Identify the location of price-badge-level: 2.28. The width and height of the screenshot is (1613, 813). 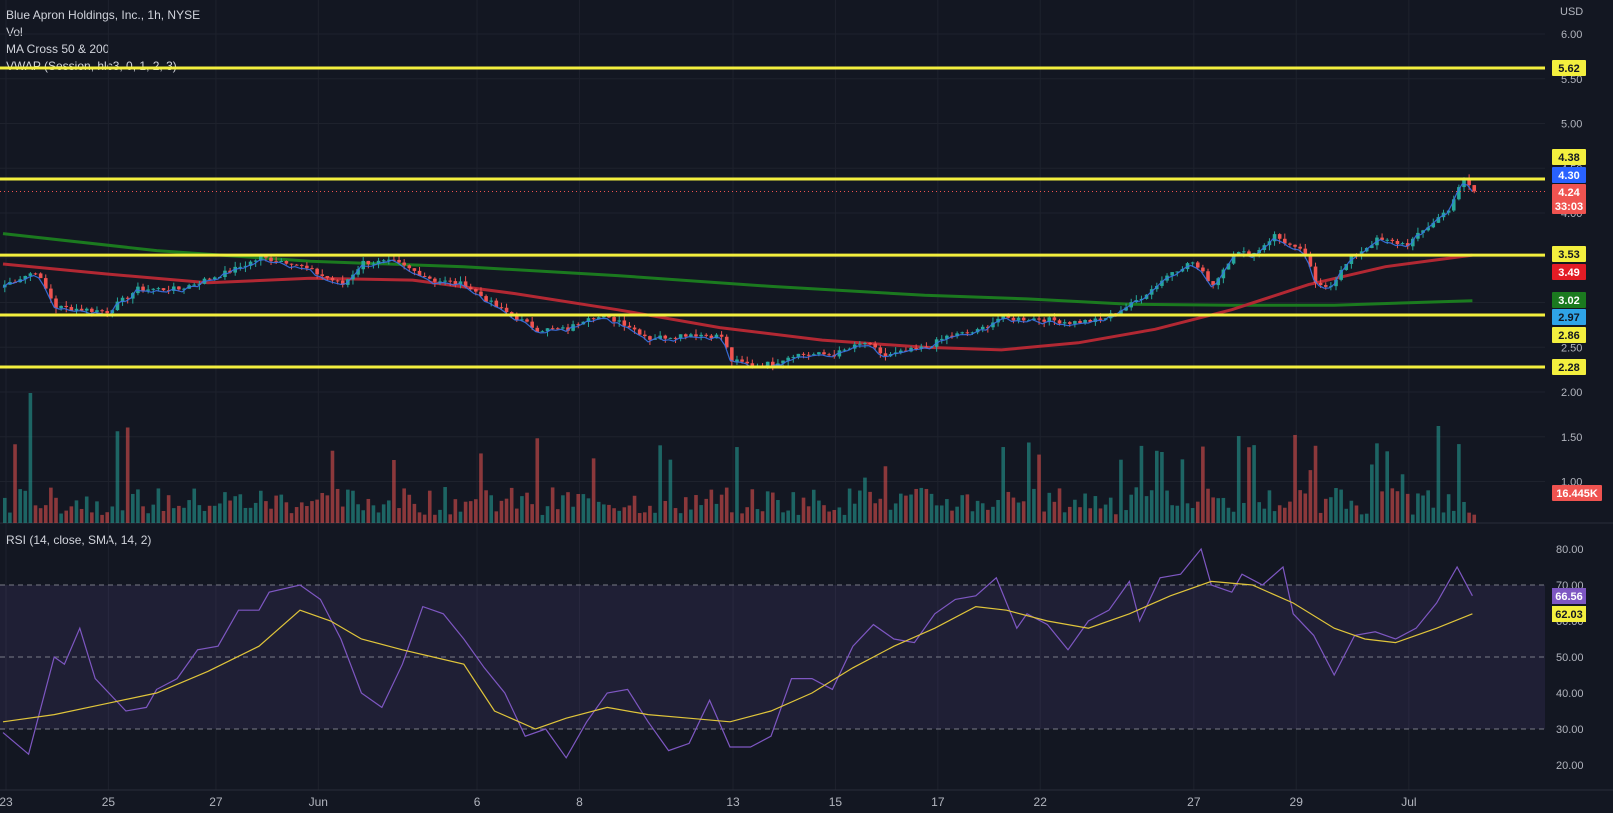
(1569, 366).